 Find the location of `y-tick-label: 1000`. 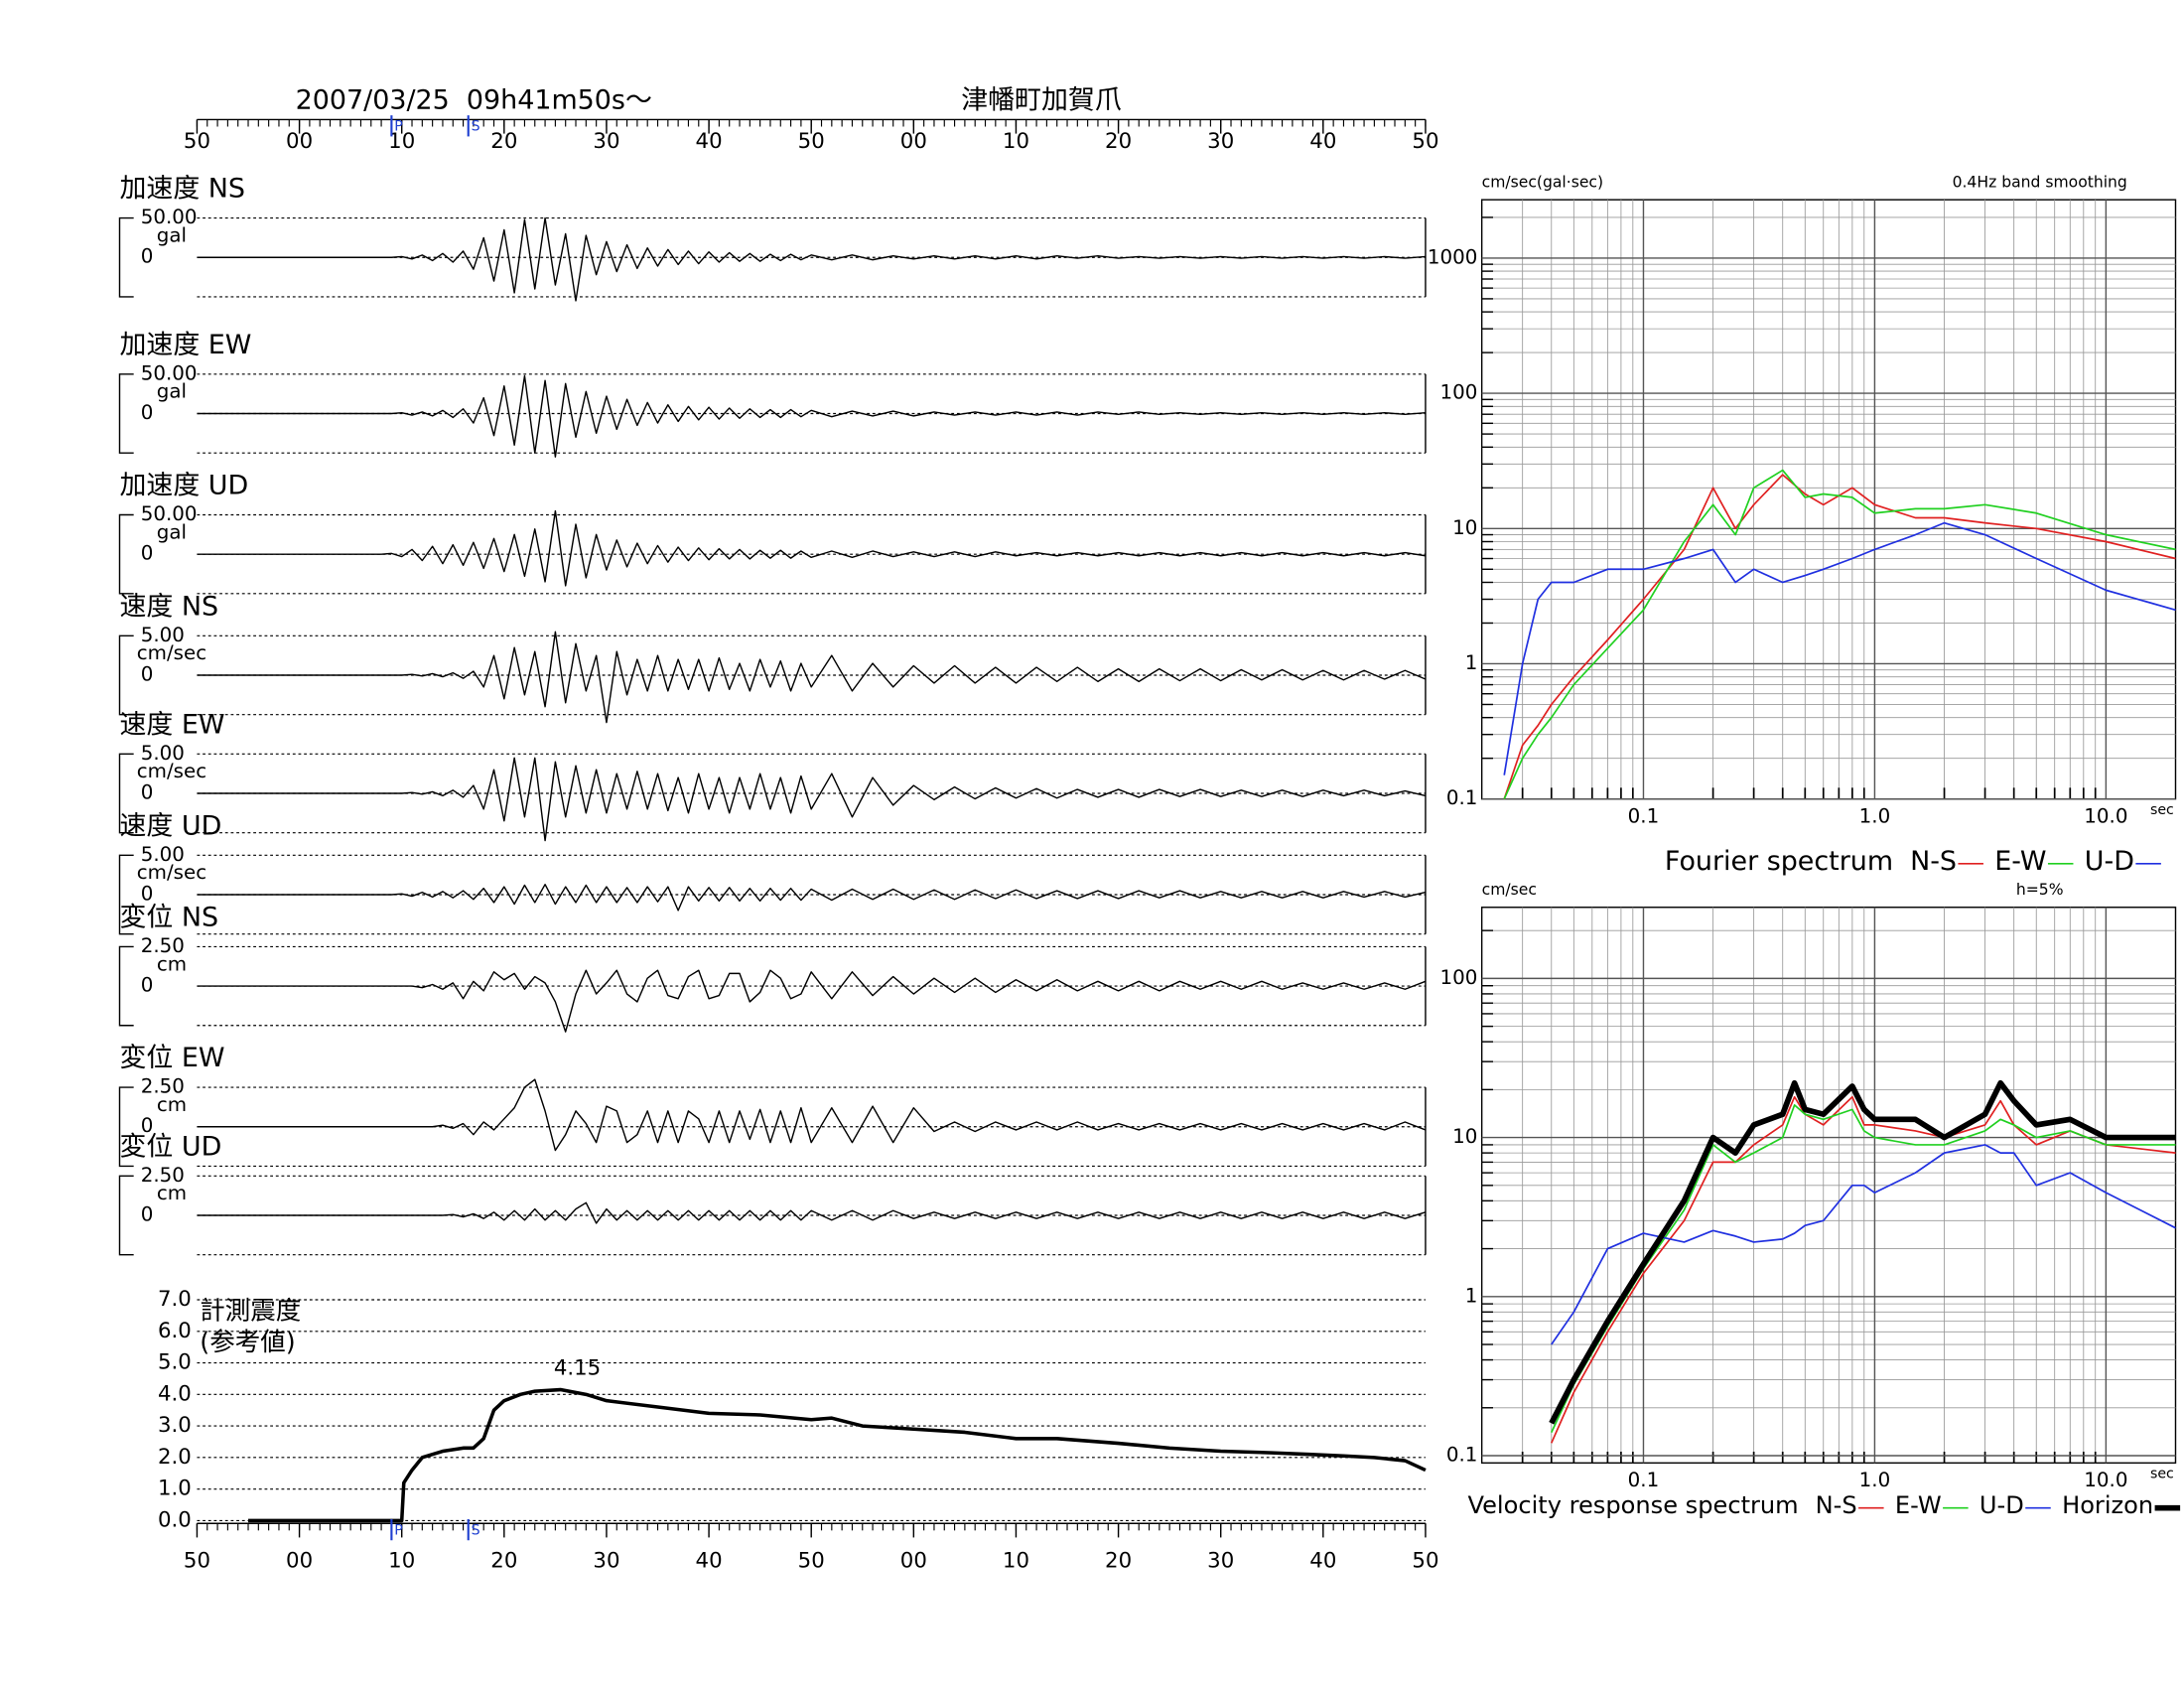

y-tick-label: 1000 is located at coordinates (1452, 256).